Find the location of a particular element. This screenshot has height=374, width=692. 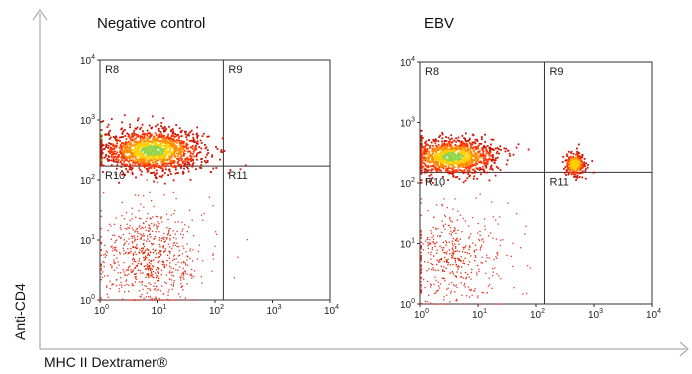

x-tick-label: 10³ is located at coordinates (274, 310).